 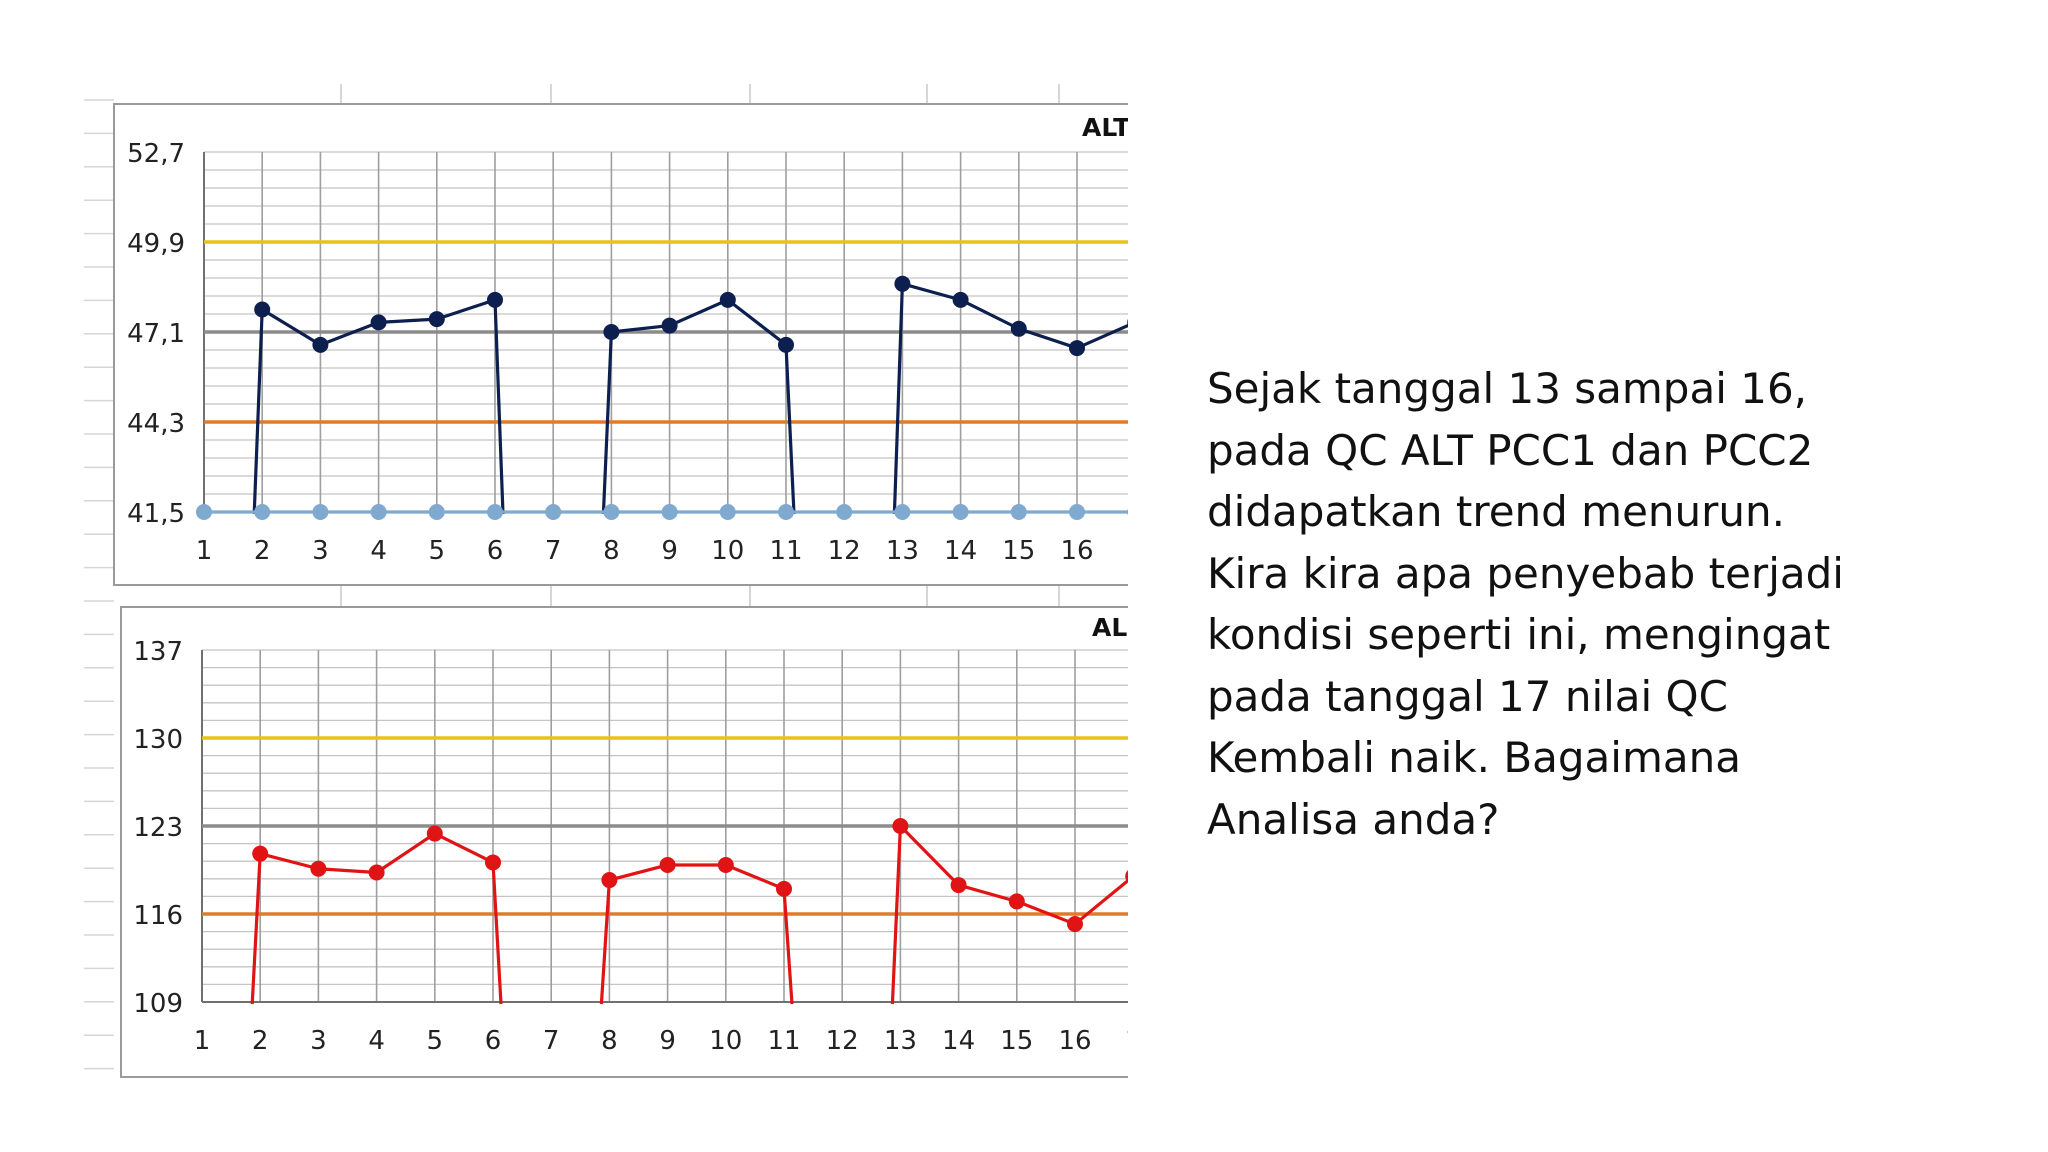 I want to click on y-tick-label: 47,1, so click(x=156, y=334).